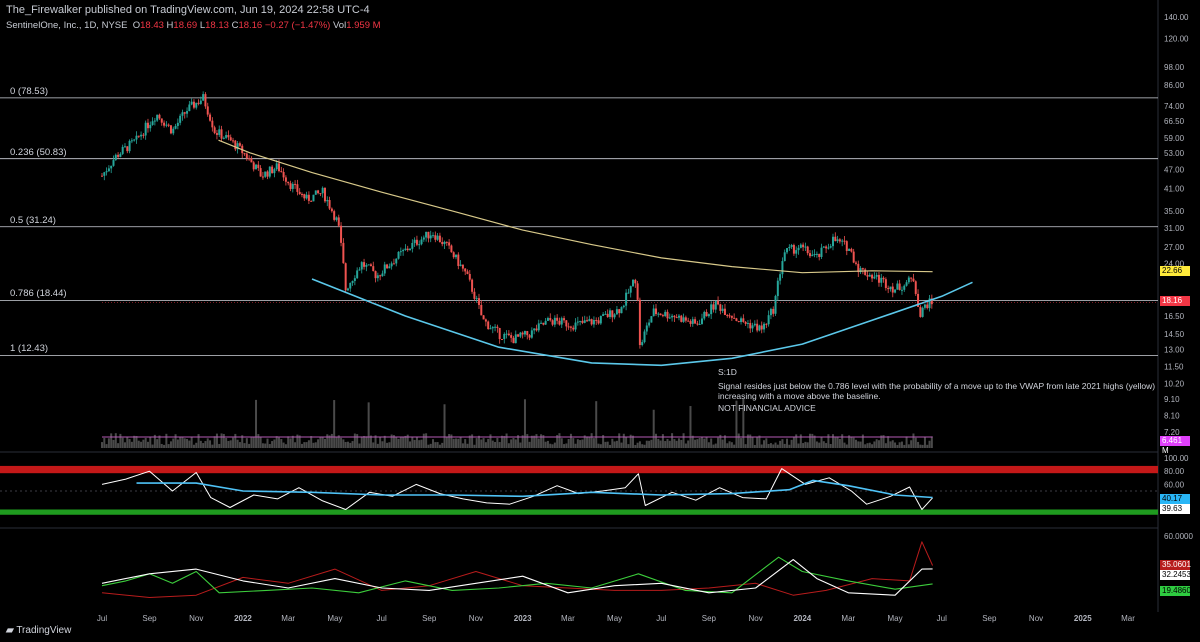 The height and width of the screenshot is (642, 1200). Describe the element at coordinates (1174, 334) in the screenshot. I see `price-tick-label: 14.50` at that location.